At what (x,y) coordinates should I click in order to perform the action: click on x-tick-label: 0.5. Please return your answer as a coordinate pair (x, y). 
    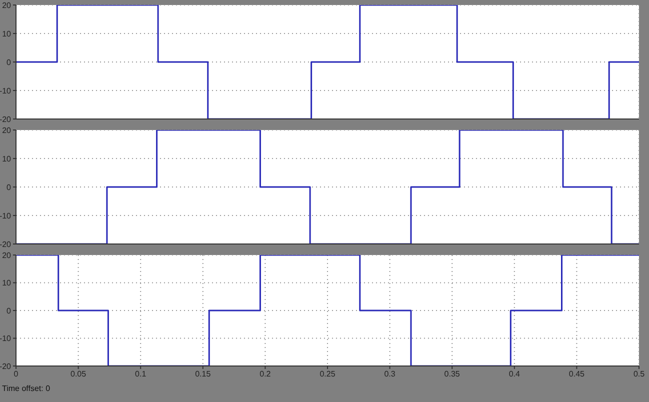
    Looking at the image, I should click on (639, 374).